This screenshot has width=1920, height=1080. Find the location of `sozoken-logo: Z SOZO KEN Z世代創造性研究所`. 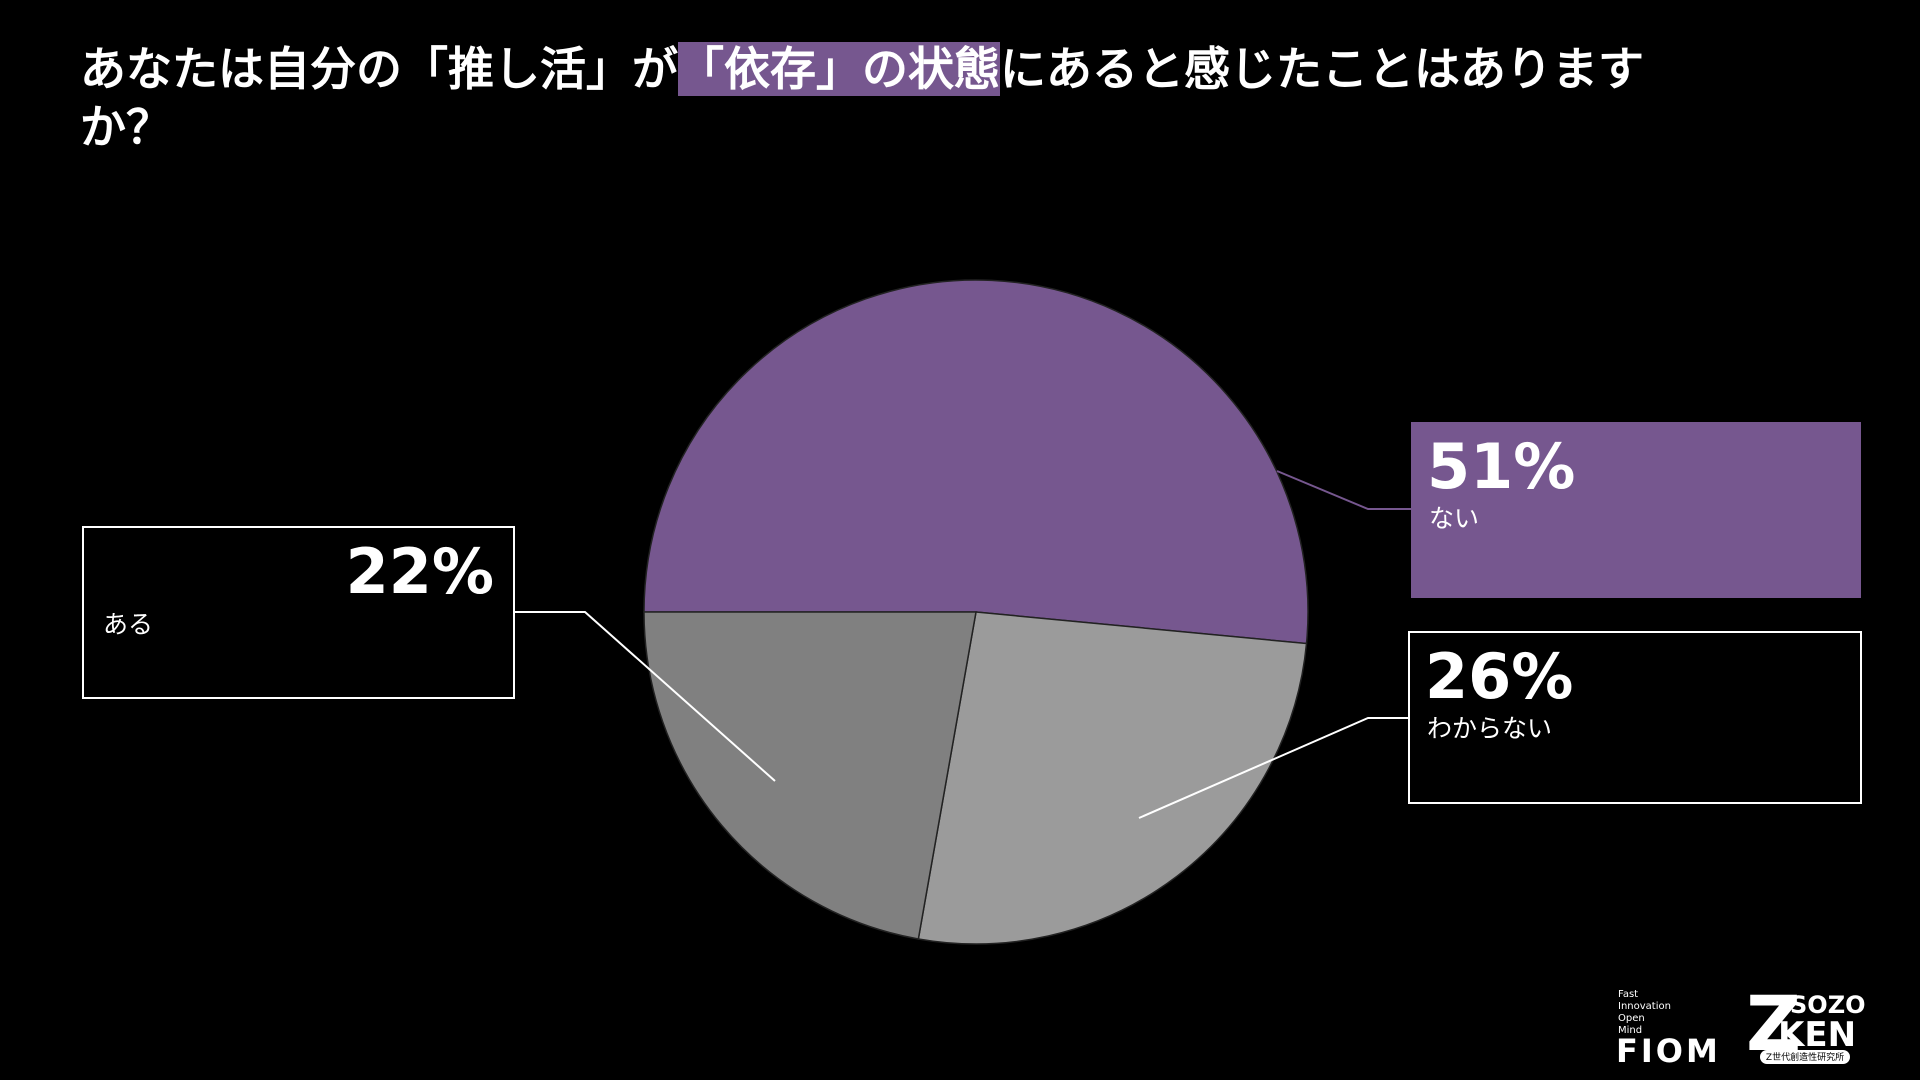

sozoken-logo: Z SOZO KEN Z世代創造性研究所 is located at coordinates (1806, 1023).